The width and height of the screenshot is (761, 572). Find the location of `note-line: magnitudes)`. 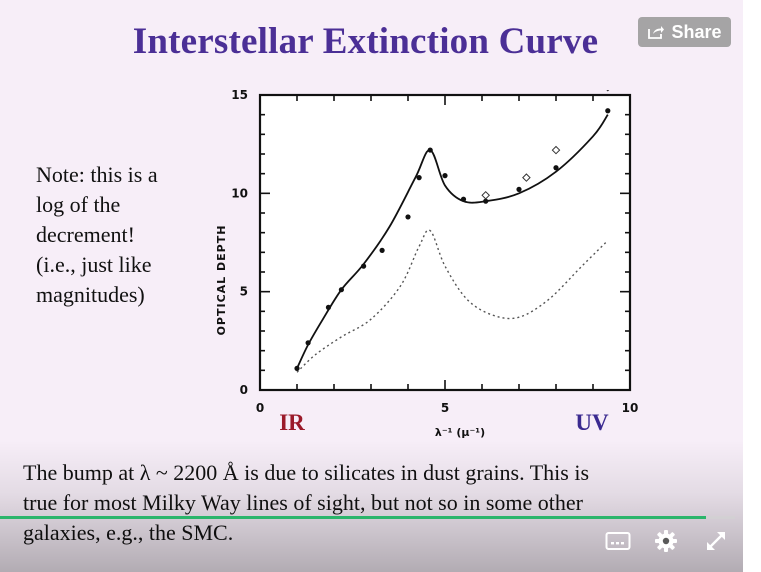

note-line: magnitudes) is located at coordinates (90, 294).